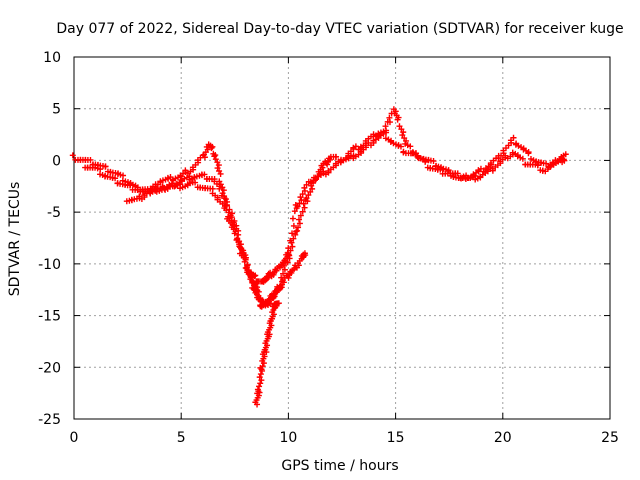 This screenshot has width=640, height=480. I want to click on y-tick-label: 10, so click(52, 58).